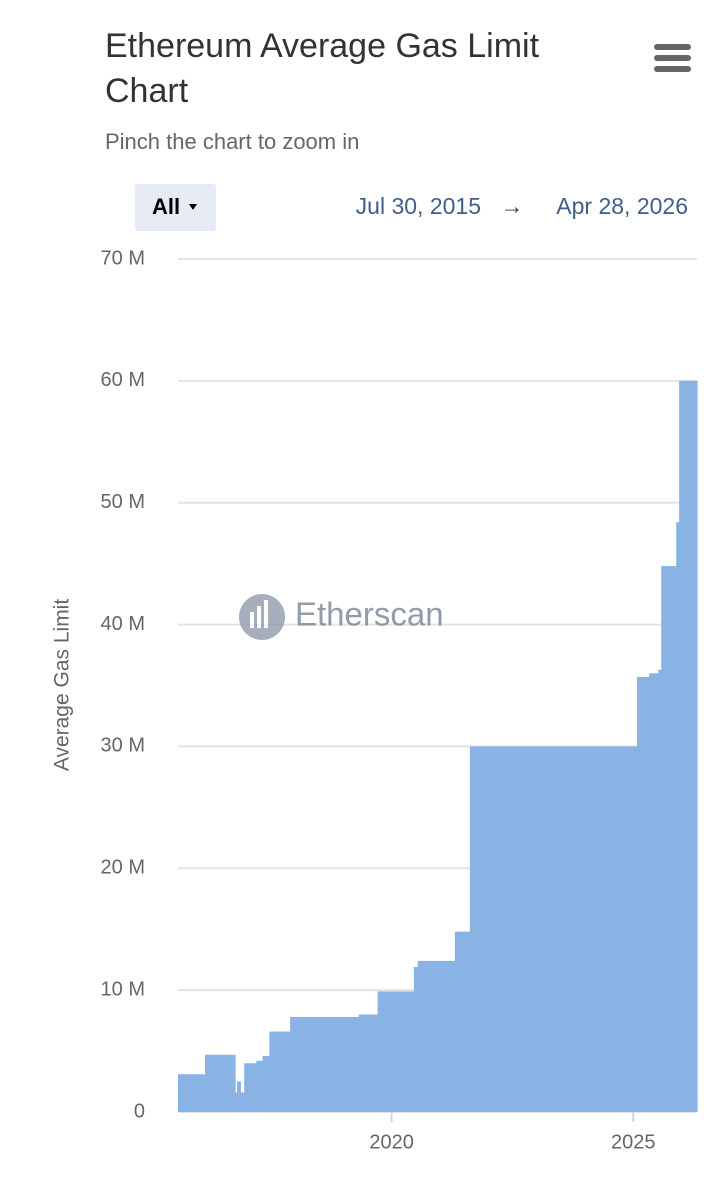  Describe the element at coordinates (622, 206) in the screenshot. I see `date-to: Apr 28, 2026` at that location.